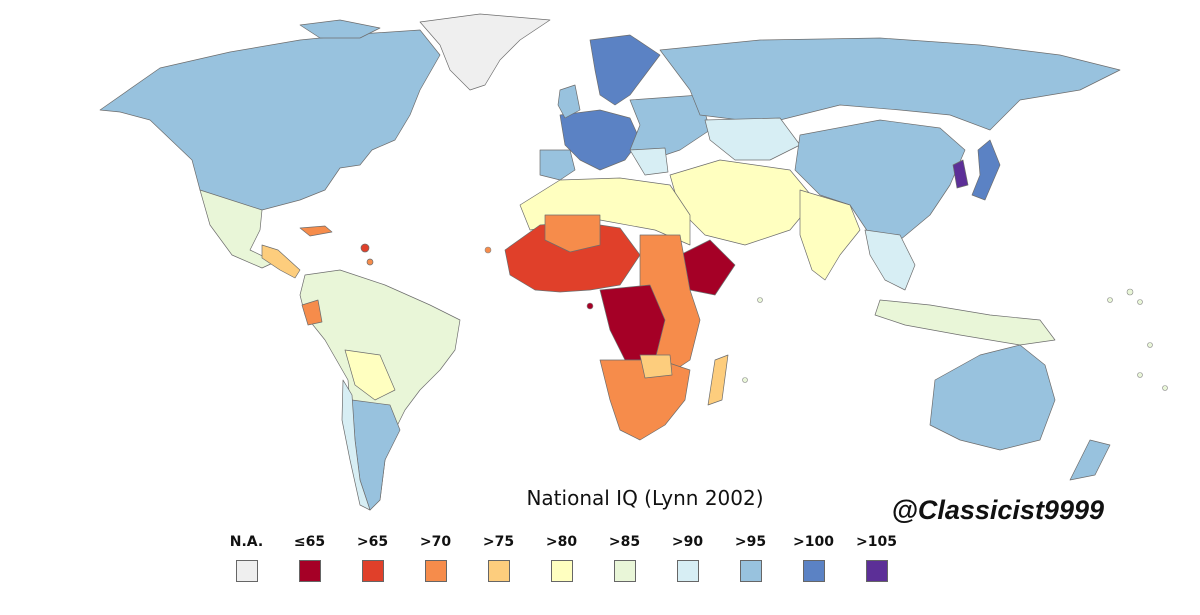  What do you see at coordinates (656, 366) in the screenshot?
I see `region-zambia` at bounding box center [656, 366].